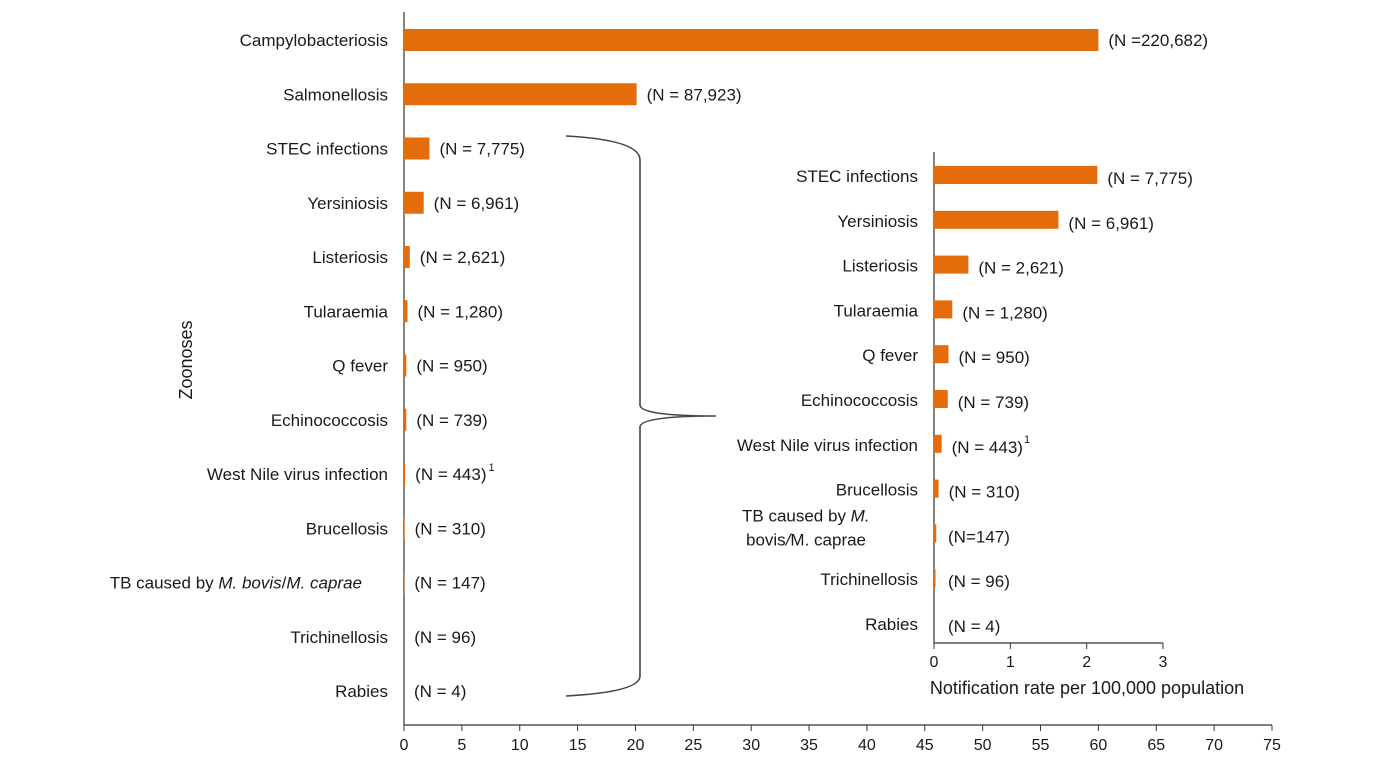  Describe the element at coordinates (520, 745) in the screenshot. I see `main-x-tick-label: 10` at that location.